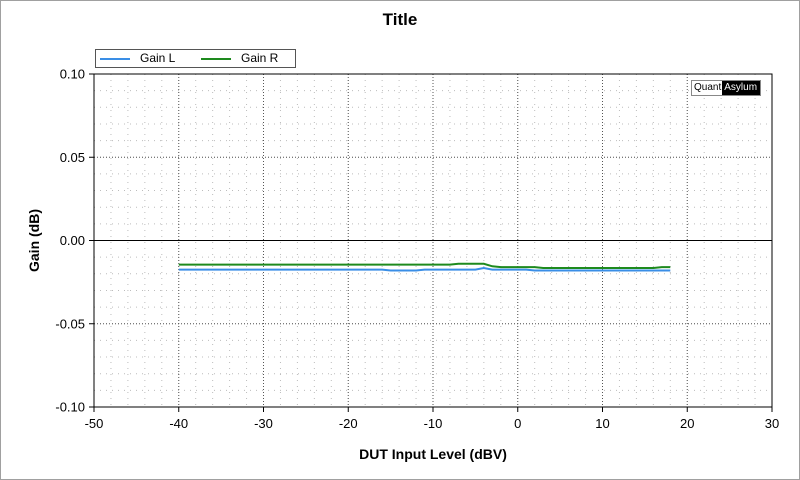 Image resolution: width=800 pixels, height=480 pixels. I want to click on quantasylum-logo: Quant Asylum, so click(726, 88).